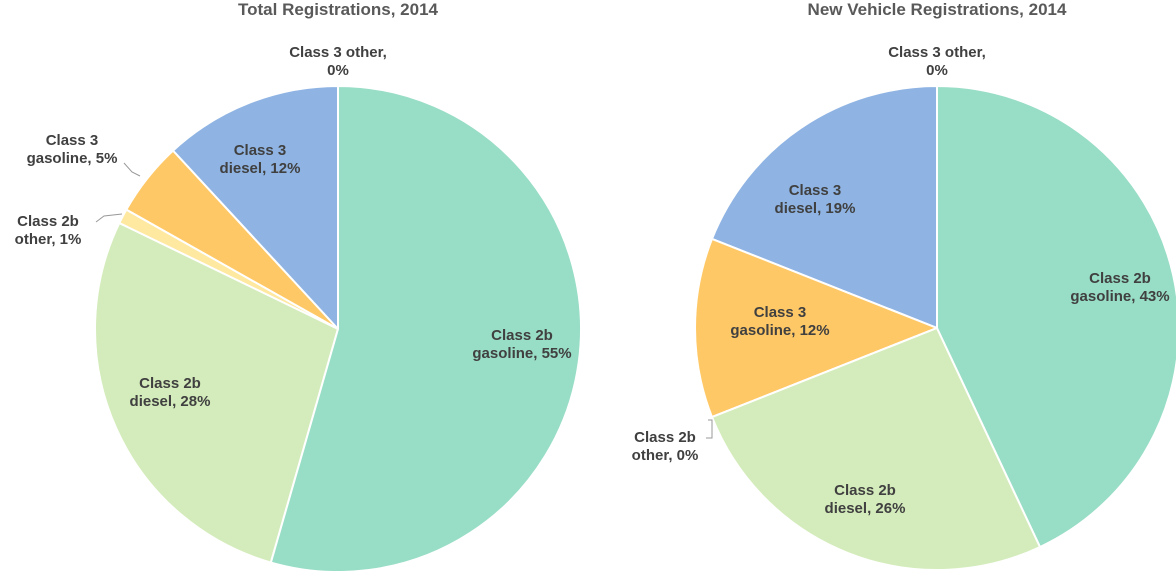  I want to click on slice-label: Class 3 diesel, 19%, so click(815, 199).